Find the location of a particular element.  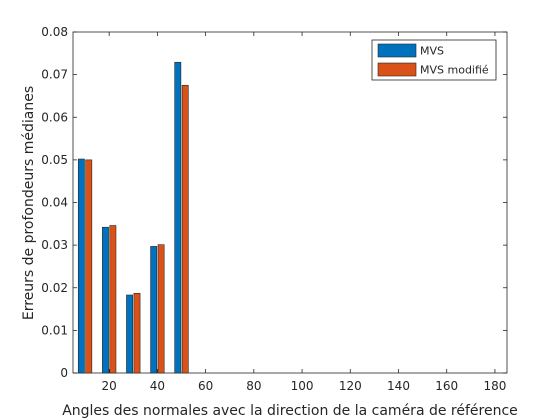

x-tick-label: 80 is located at coordinates (253, 386).